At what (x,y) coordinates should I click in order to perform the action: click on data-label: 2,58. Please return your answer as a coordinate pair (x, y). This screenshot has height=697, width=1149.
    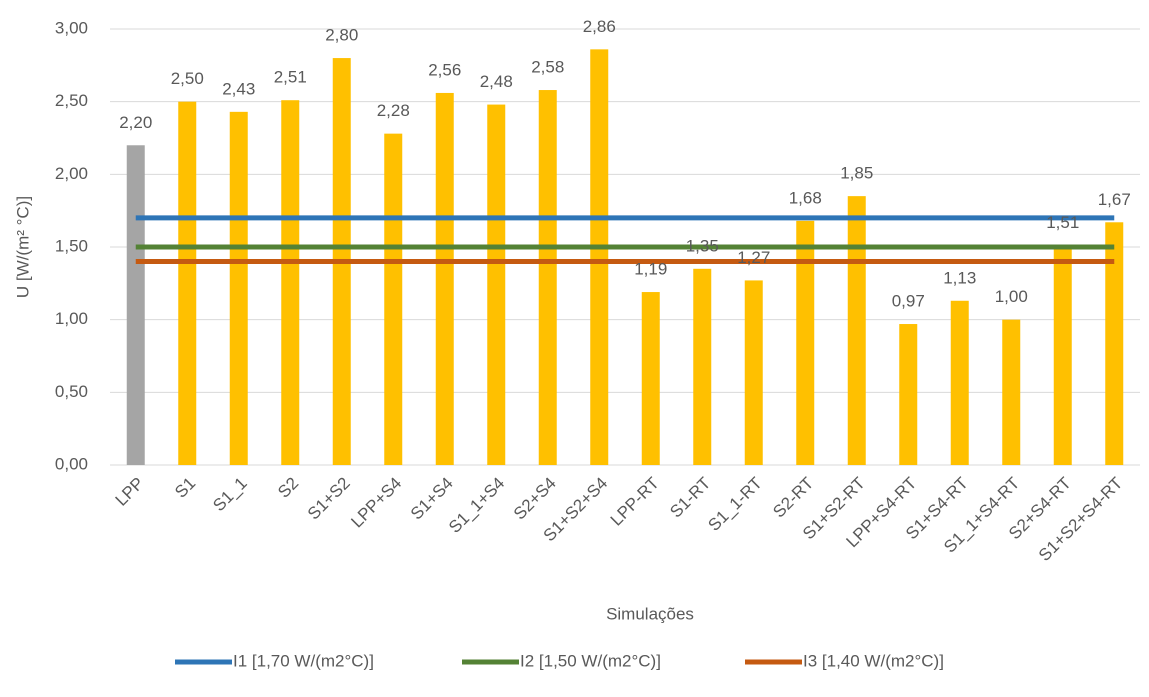
    Looking at the image, I should click on (547, 67).